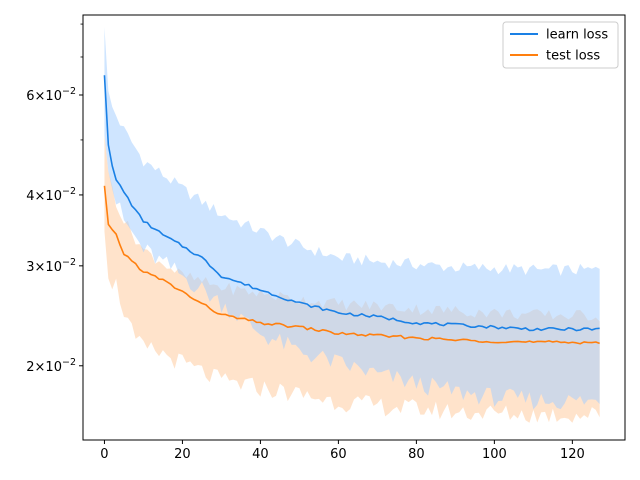 The width and height of the screenshot is (640, 480). Describe the element at coordinates (51, 195) in the screenshot. I see `y-tick-label: 4×10⁻²` at that location.